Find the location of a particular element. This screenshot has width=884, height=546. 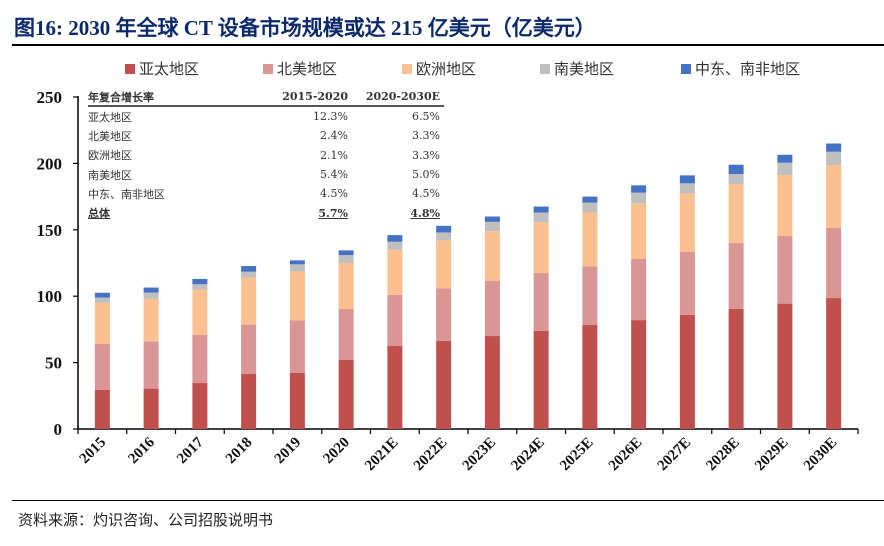

x-tick-label: 2027E is located at coordinates (675, 455).